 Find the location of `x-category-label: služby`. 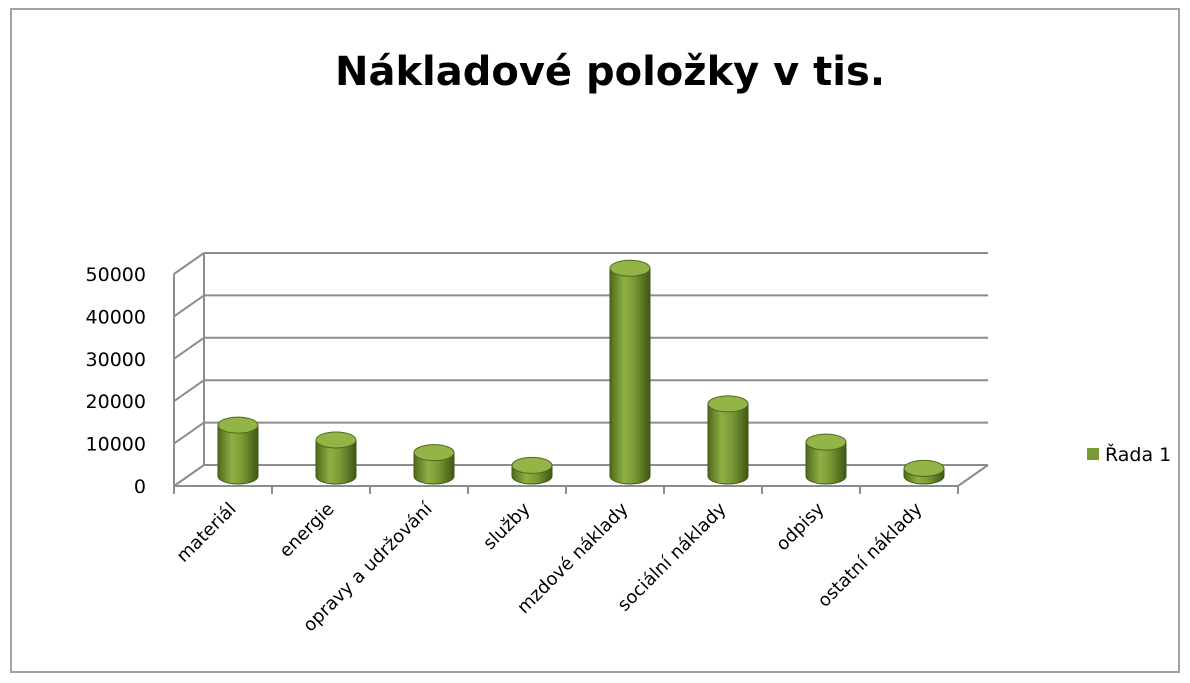

x-category-label: služby is located at coordinates (507, 526).